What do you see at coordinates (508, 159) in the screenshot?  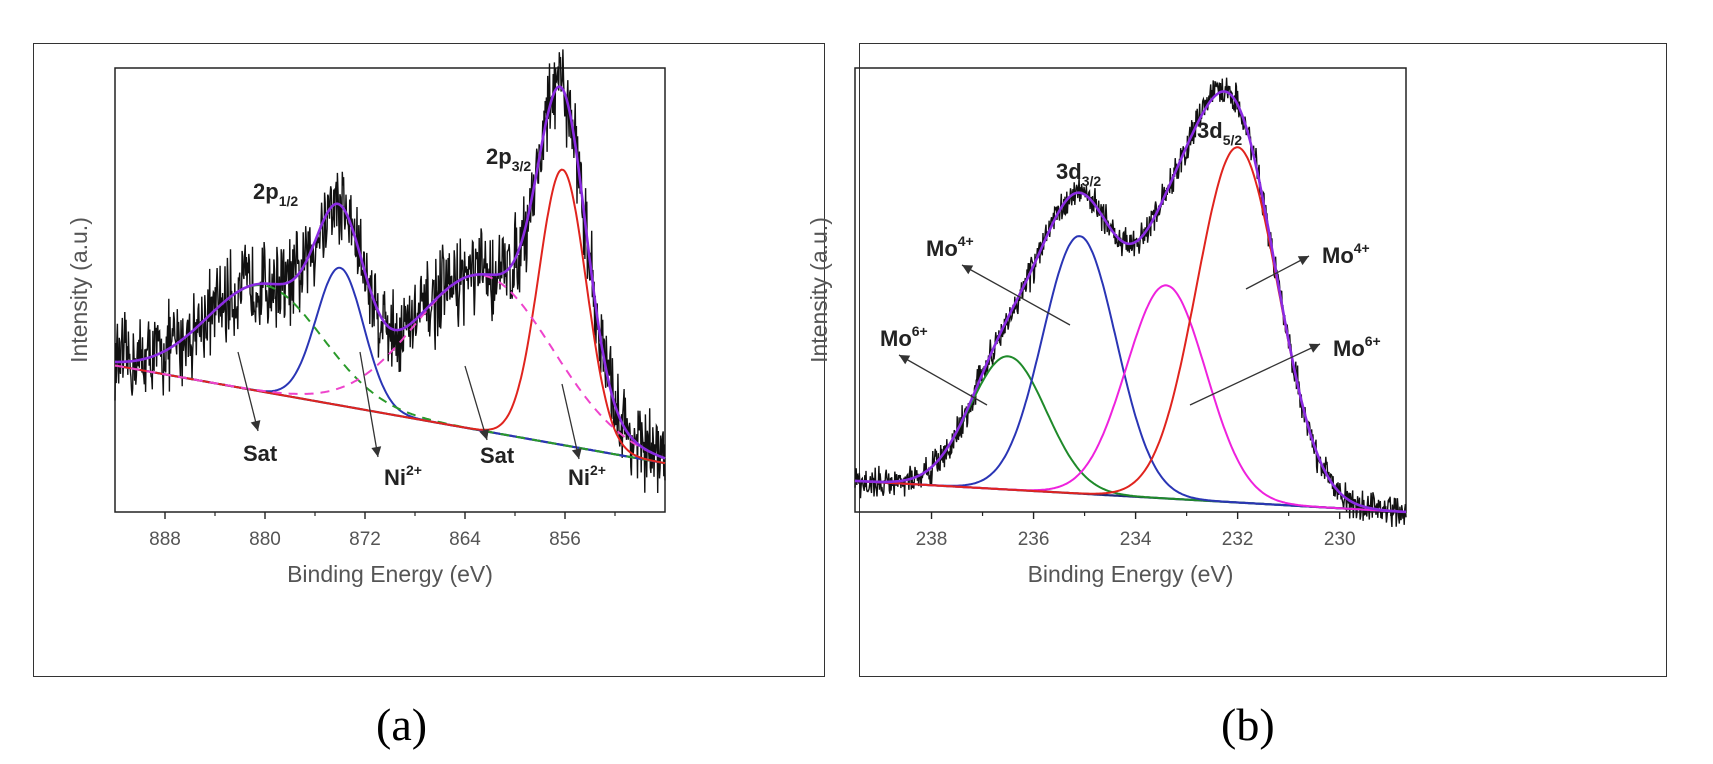 I see `annotation-label: 2p3/2` at bounding box center [508, 159].